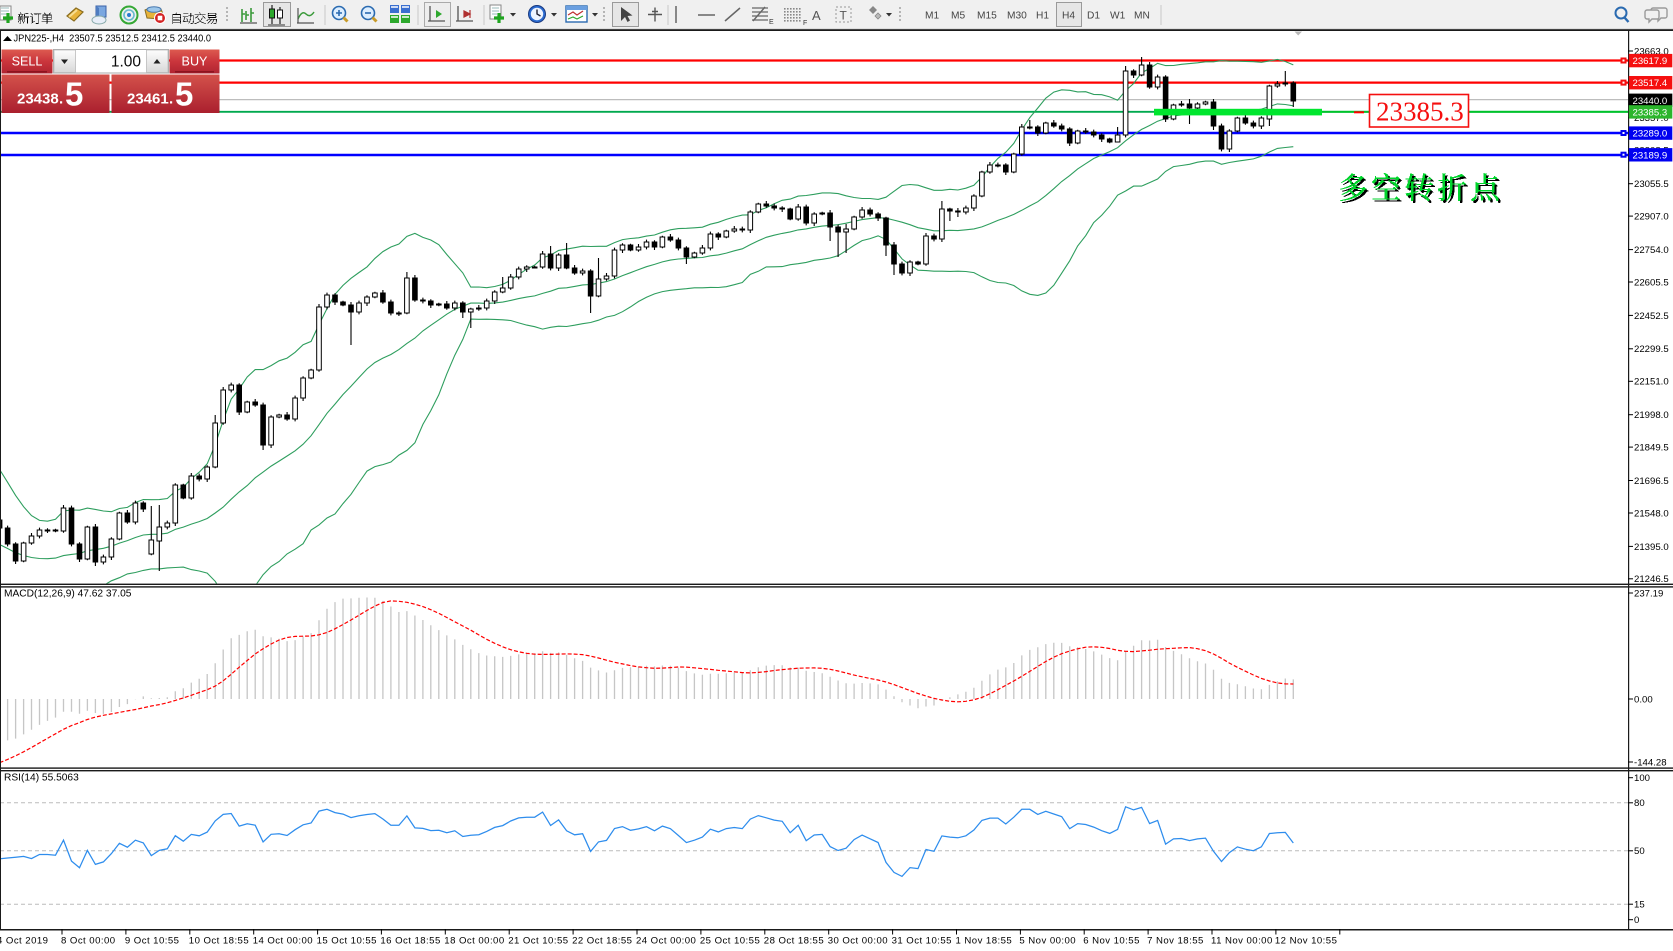  Describe the element at coordinates (1639, 851) in the screenshot. I see `svg-text: 50` at that location.